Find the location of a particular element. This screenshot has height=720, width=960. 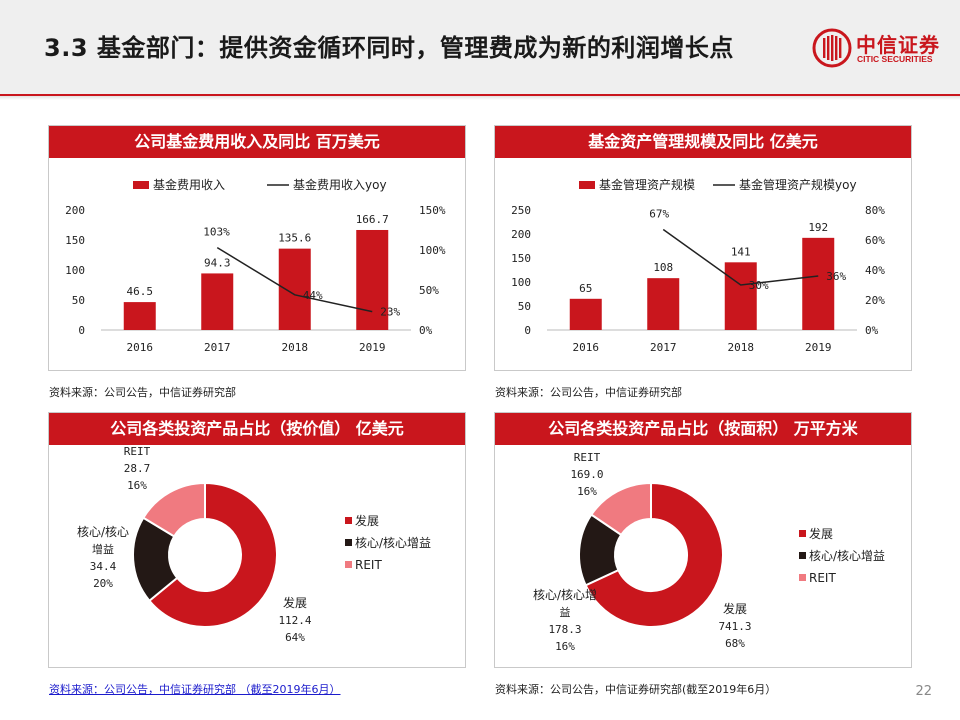

slice-data-label: 核心/核心 is located at coordinates (103, 532).